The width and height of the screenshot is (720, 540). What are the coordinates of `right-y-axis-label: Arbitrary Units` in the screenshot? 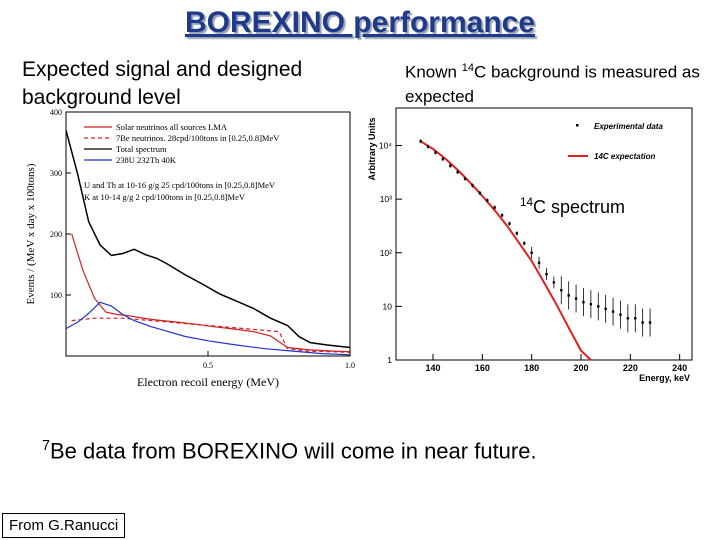 It's located at (372, 148).